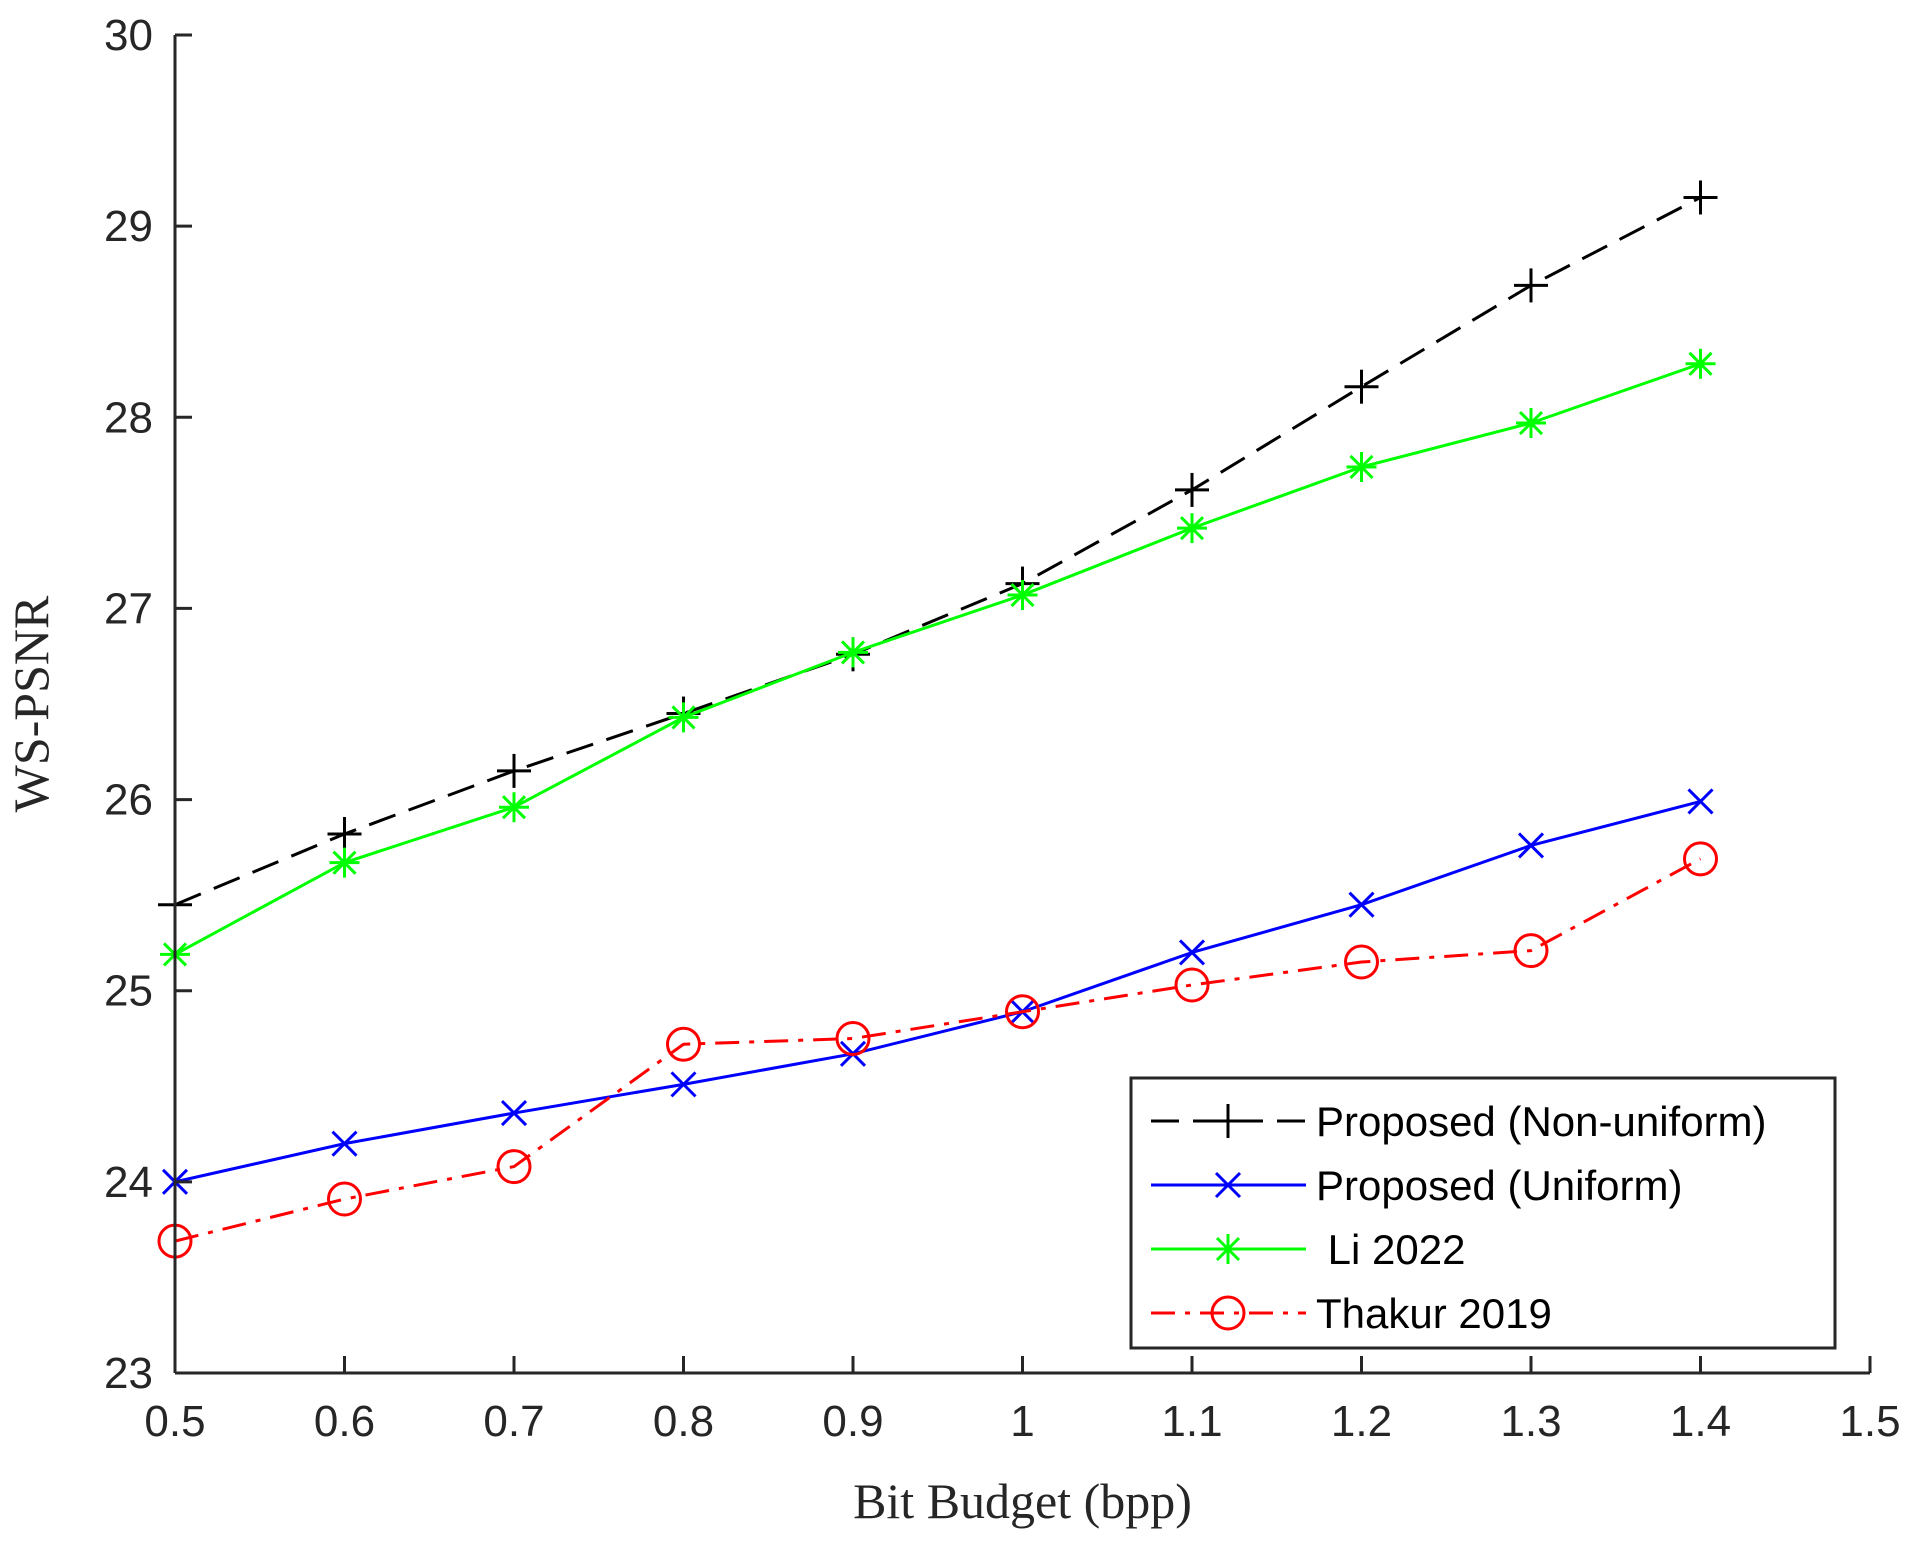 This screenshot has width=1918, height=1552. I want to click on y-tick-label: 25, so click(128, 991).